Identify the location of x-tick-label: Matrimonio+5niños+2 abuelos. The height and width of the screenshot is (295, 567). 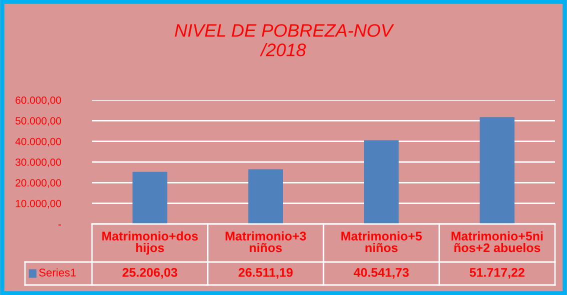
(497, 241).